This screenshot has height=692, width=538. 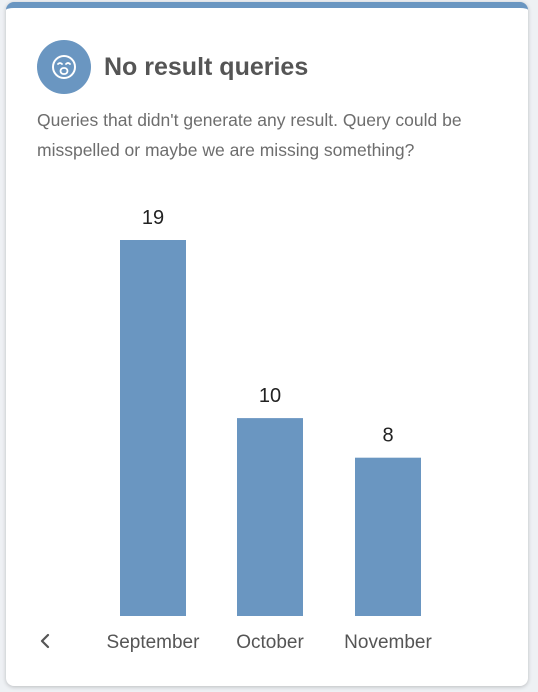 I want to click on chevron-left-icon, so click(x=45, y=641).